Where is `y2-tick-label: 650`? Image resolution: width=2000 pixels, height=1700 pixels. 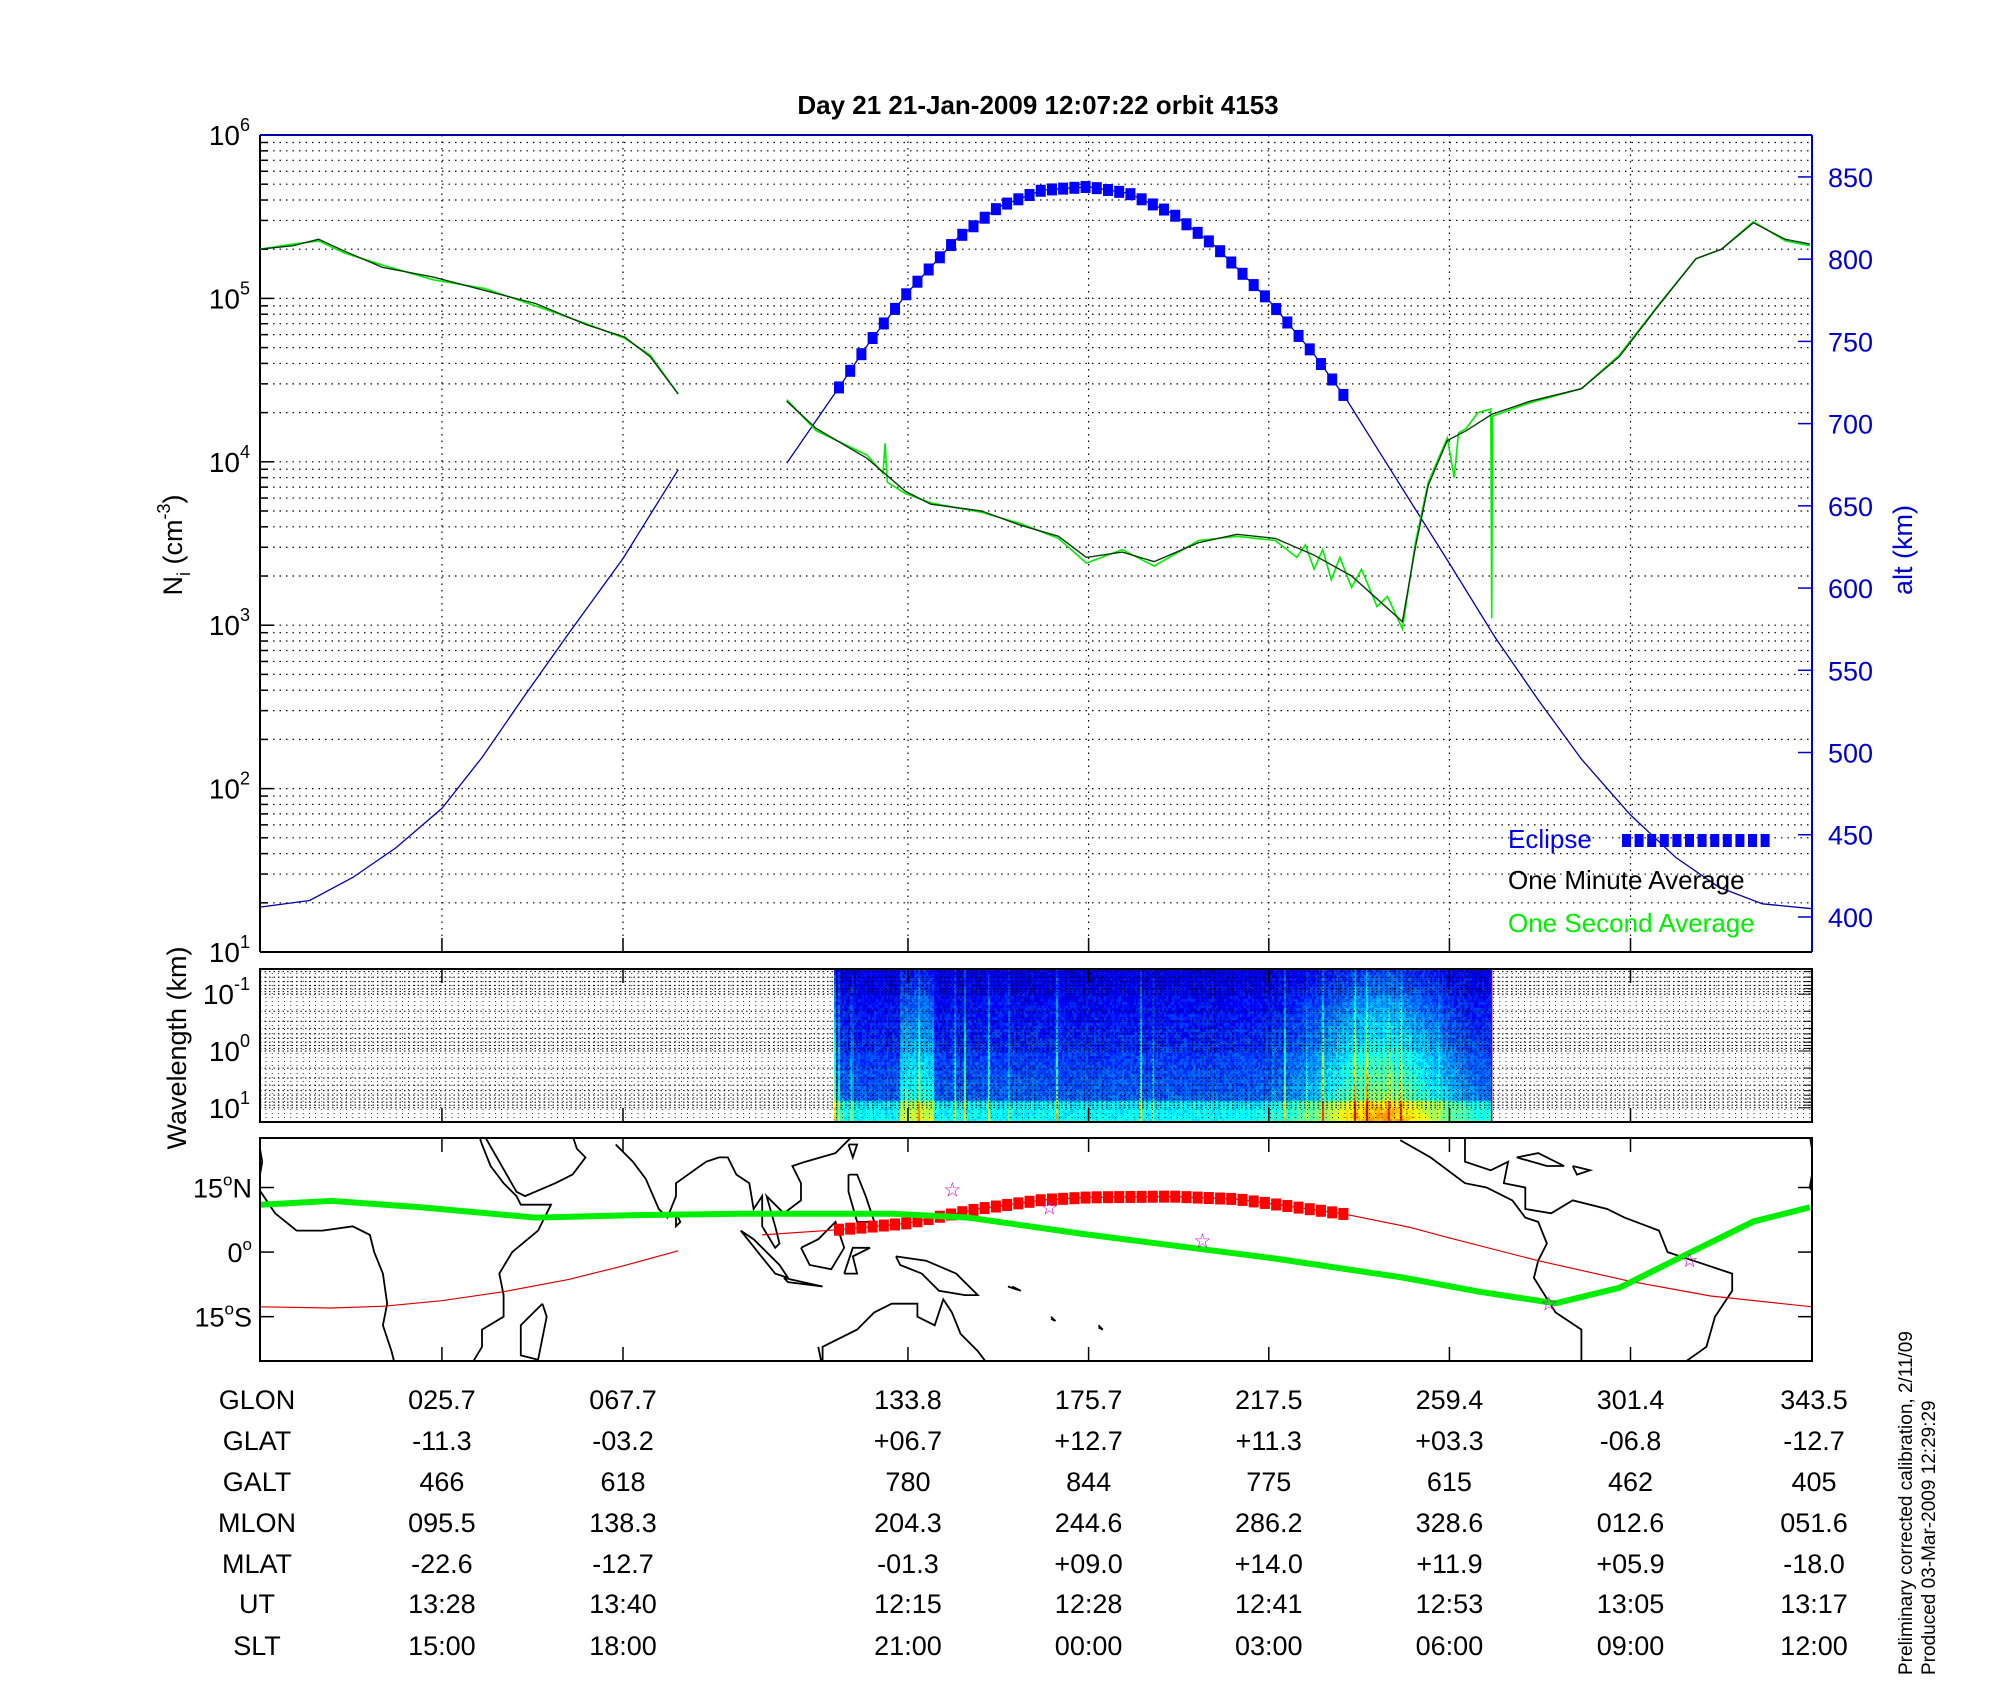 y2-tick-label: 650 is located at coordinates (1850, 507).